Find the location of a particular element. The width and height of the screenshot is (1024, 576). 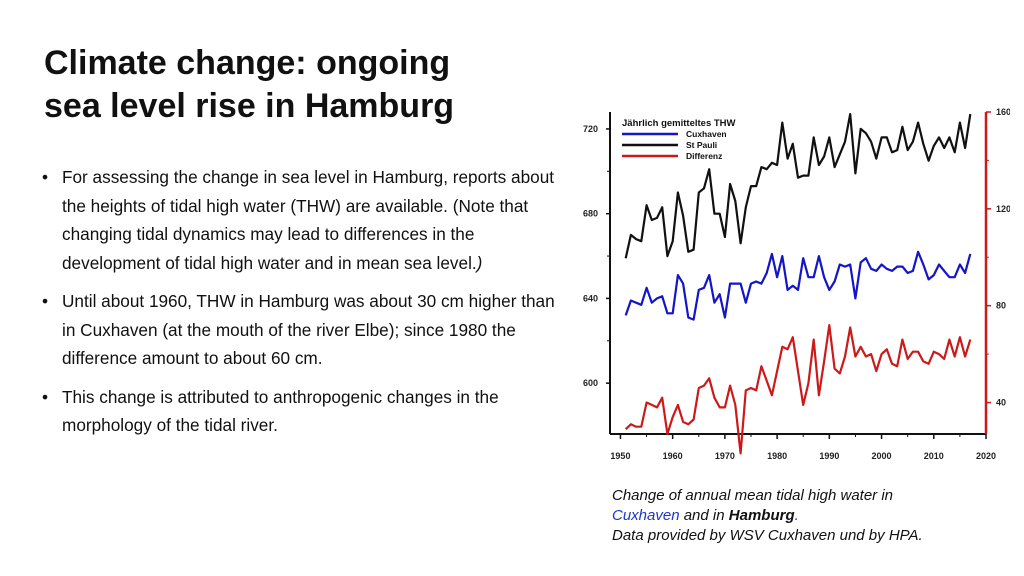

x-tick-label: 1960 is located at coordinates (673, 456).